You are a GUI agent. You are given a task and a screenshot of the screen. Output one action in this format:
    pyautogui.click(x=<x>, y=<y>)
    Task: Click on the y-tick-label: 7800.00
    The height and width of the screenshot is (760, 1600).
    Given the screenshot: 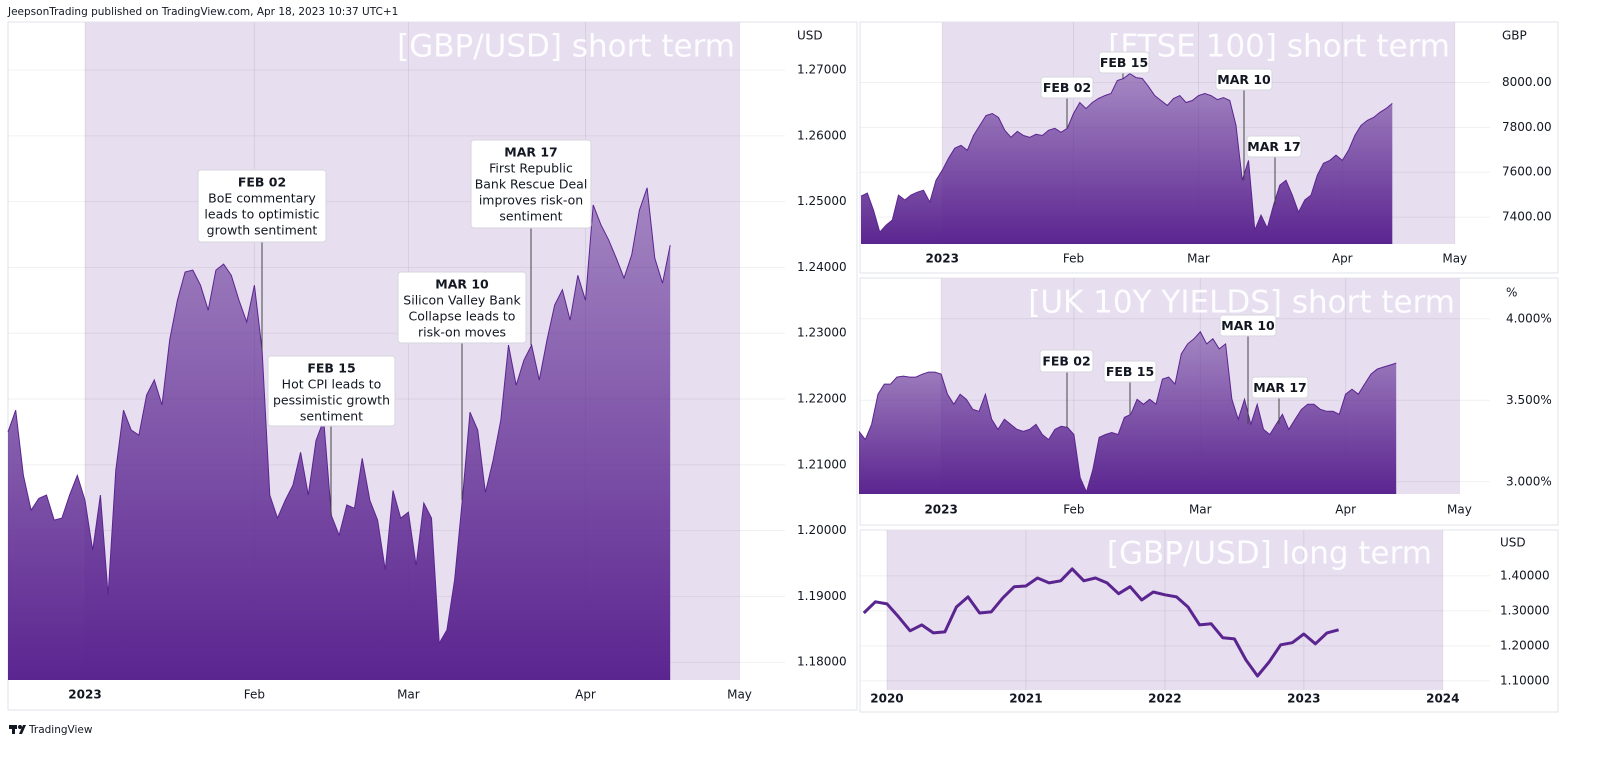 What is the action you would take?
    pyautogui.click(x=1527, y=127)
    